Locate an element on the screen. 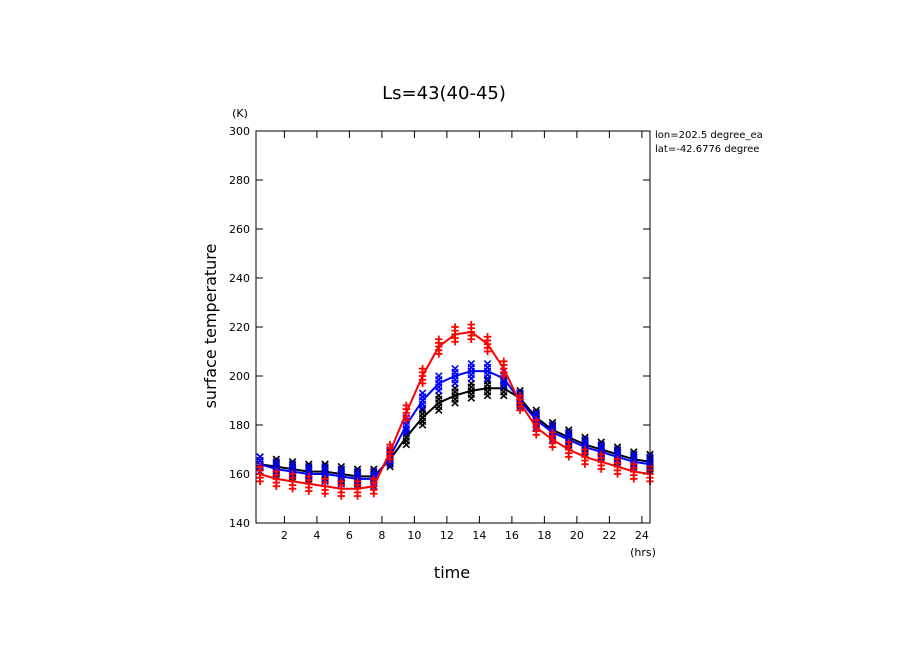 The width and height of the screenshot is (904, 654). x-unit-label: (hrs) is located at coordinates (643, 552).